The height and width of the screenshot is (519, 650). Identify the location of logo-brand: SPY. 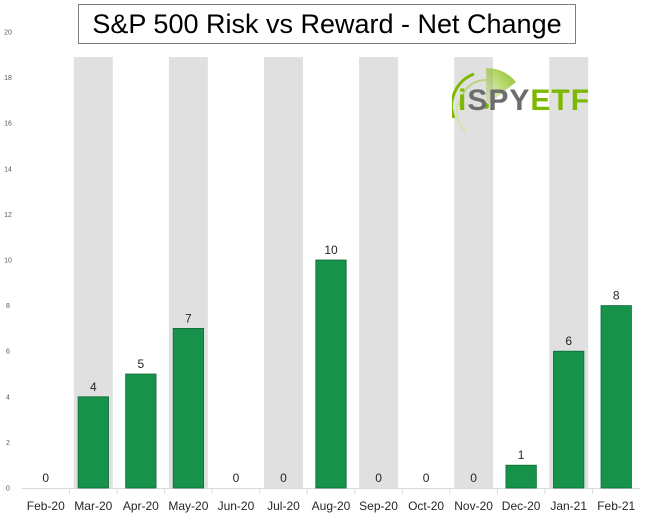
(499, 100).